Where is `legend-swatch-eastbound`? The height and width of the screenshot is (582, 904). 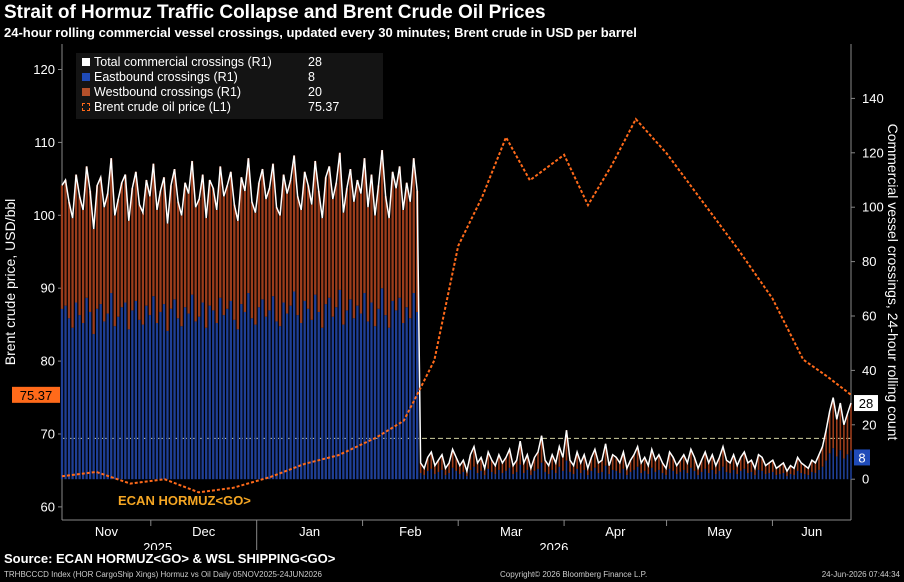 legend-swatch-eastbound is located at coordinates (86, 77).